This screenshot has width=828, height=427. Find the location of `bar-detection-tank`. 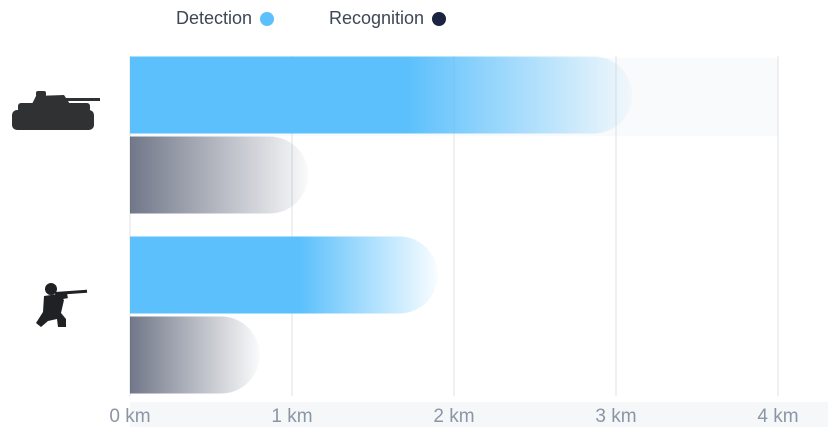

bar-detection-tank is located at coordinates (381, 95).